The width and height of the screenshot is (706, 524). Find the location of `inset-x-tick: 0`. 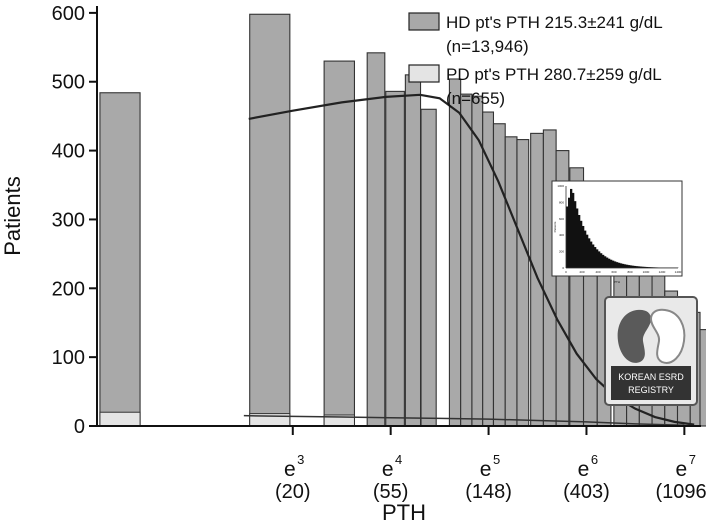

inset-x-tick: 0 is located at coordinates (566, 272).